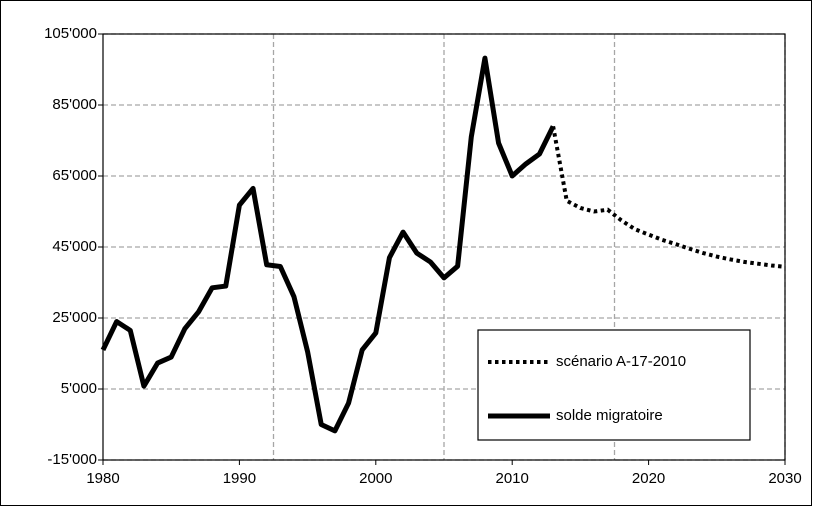 Image resolution: width=813 pixels, height=506 pixels. I want to click on line-series, so click(668, 197).